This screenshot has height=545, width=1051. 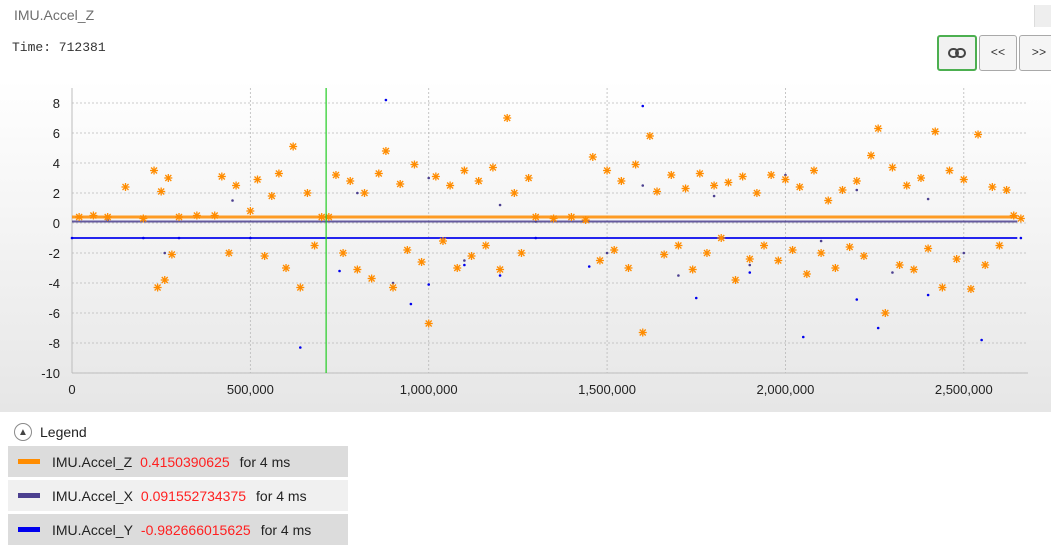 I want to click on window-control-button, so click(x=1042, y=16).